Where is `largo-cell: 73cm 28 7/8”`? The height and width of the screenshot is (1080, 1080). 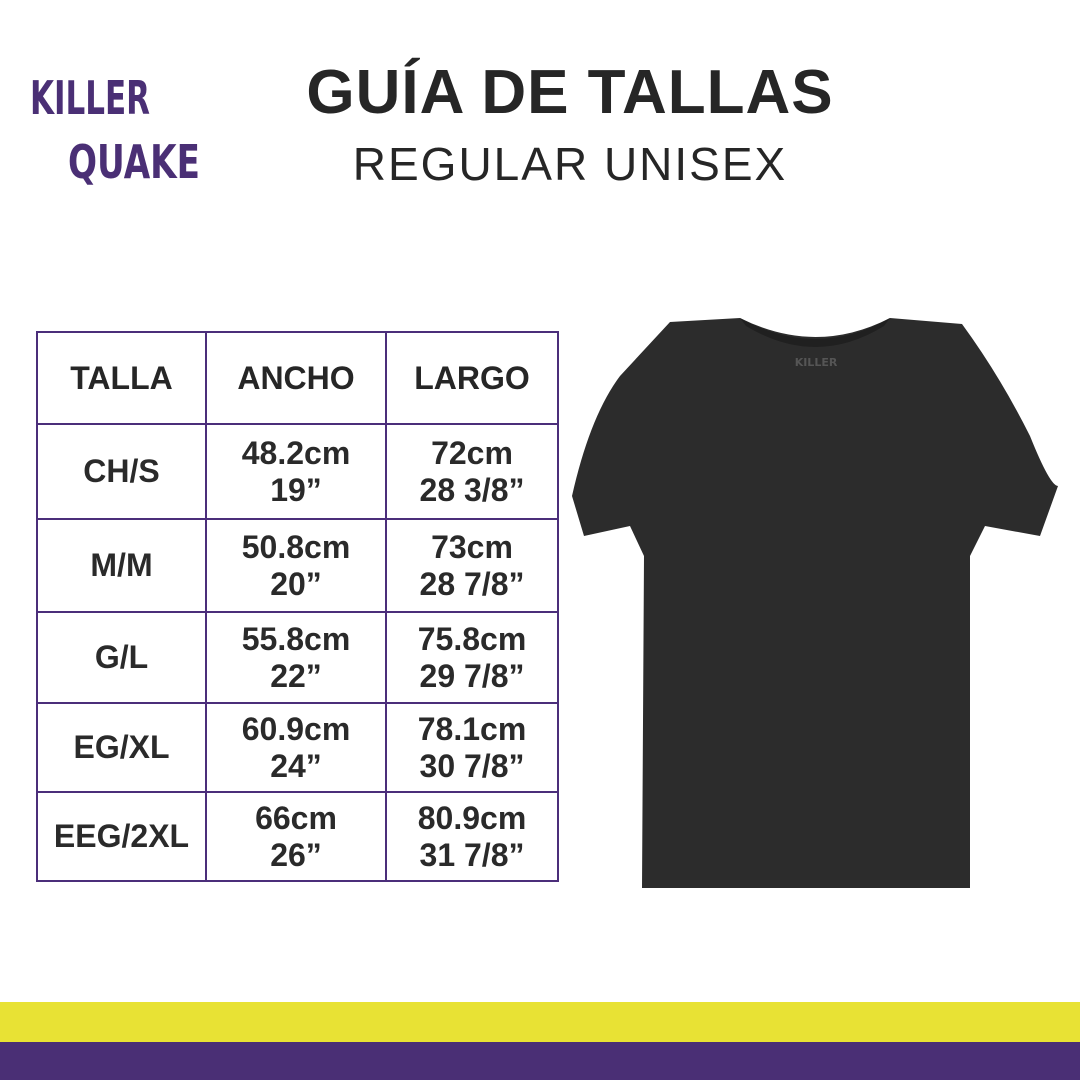
largo-cell: 73cm 28 7/8” is located at coordinates (472, 565).